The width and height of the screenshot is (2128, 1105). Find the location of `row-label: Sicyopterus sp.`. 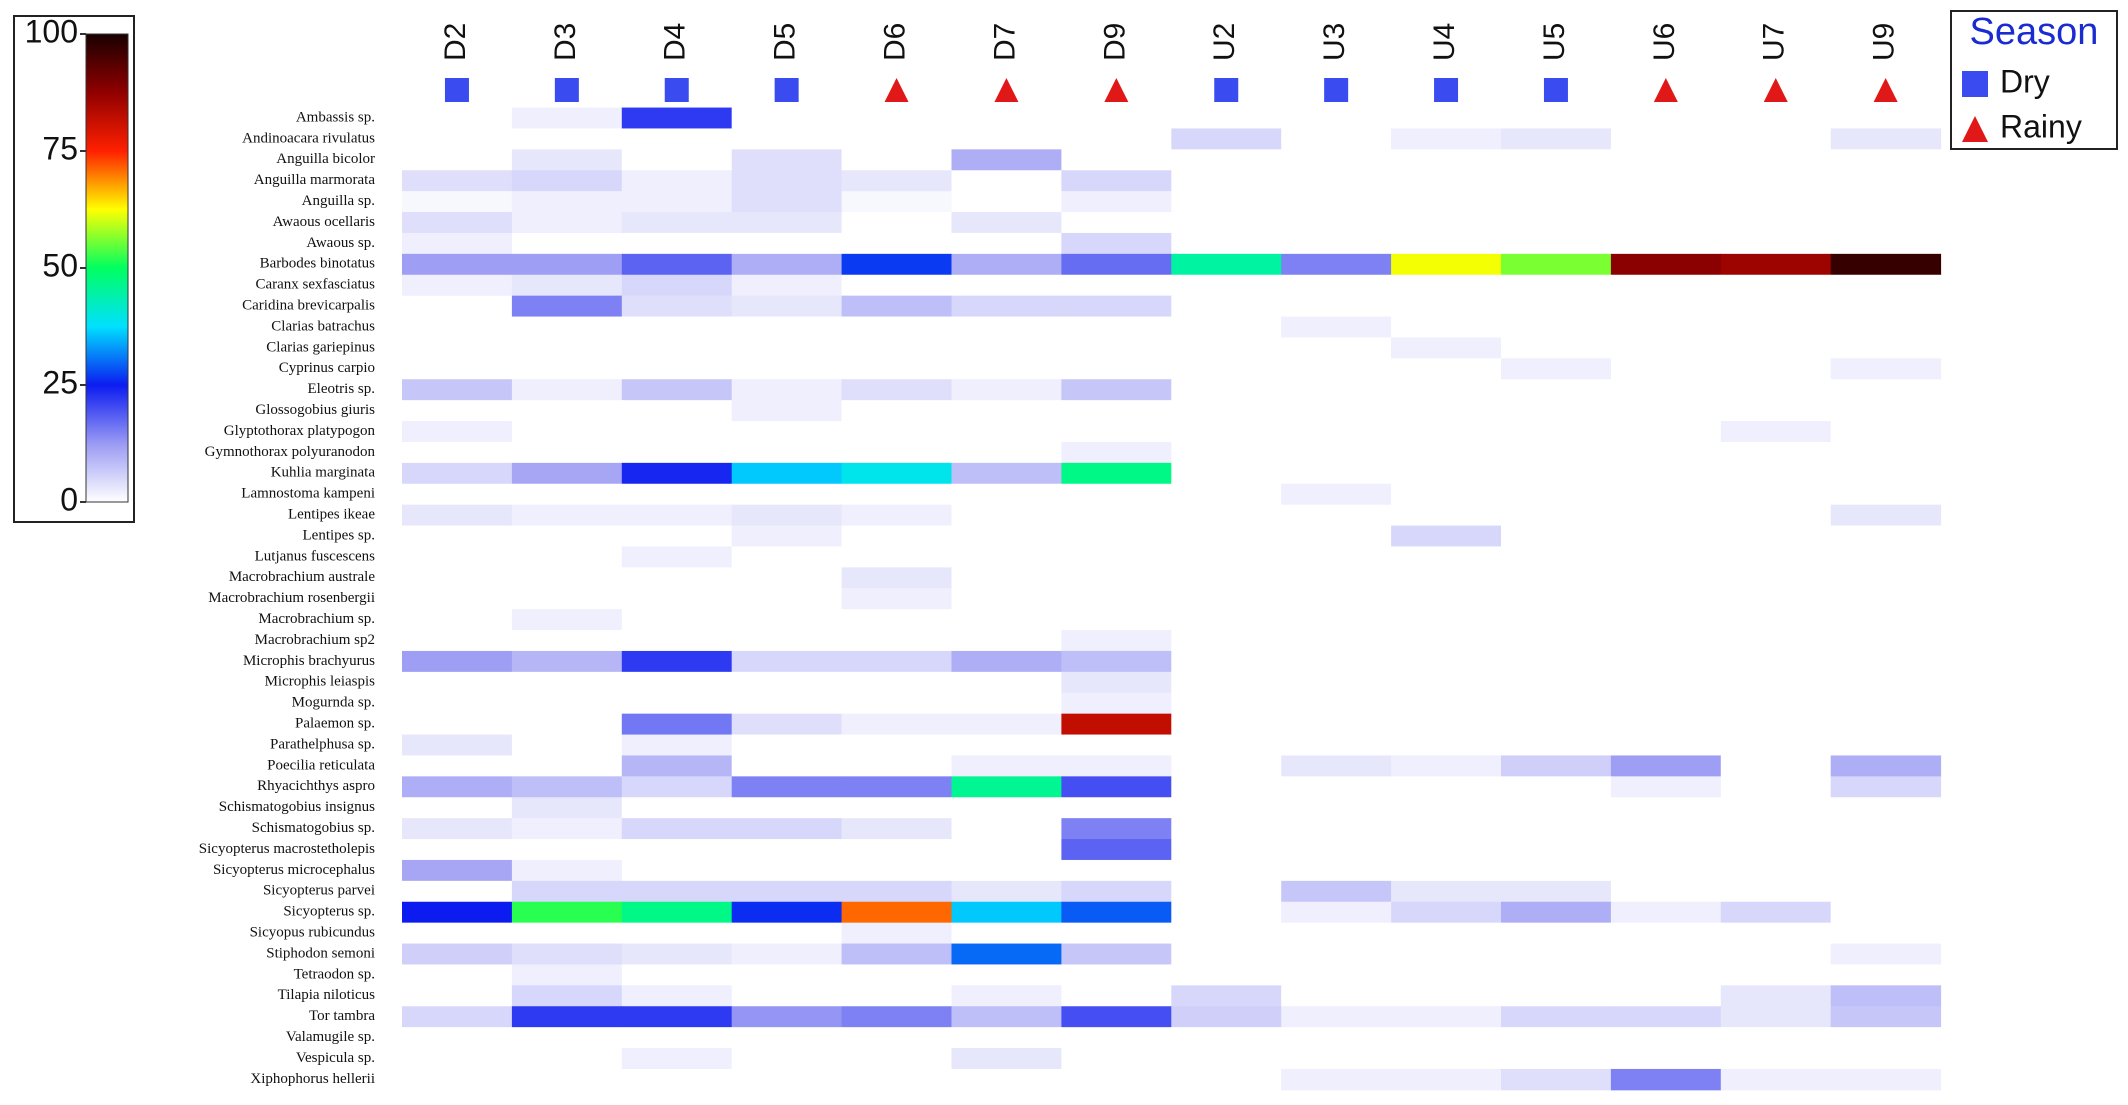

row-label: Sicyopterus sp. is located at coordinates (329, 912).